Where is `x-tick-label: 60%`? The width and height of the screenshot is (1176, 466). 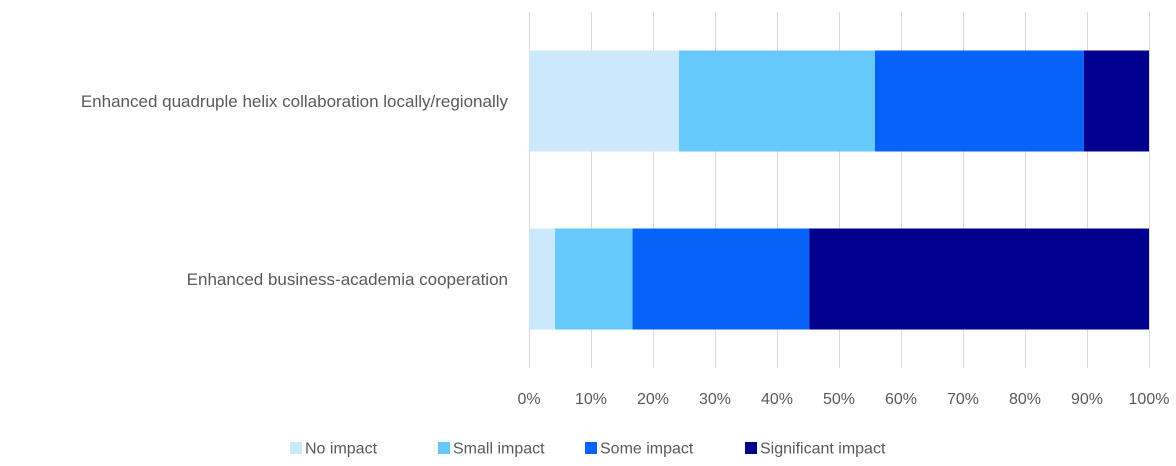
x-tick-label: 60% is located at coordinates (901, 399).